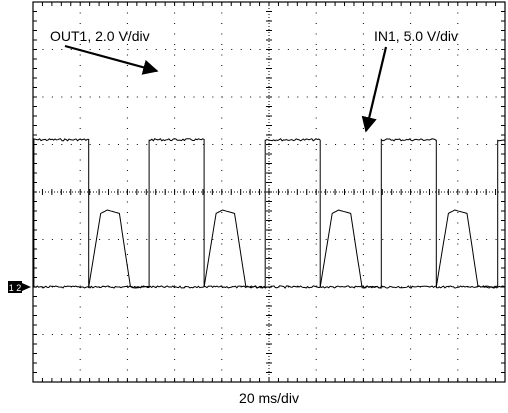 Image resolution: width=508 pixels, height=413 pixels. What do you see at coordinates (111, 59) in the screenshot?
I see `annotation-arrow-out1` at bounding box center [111, 59].